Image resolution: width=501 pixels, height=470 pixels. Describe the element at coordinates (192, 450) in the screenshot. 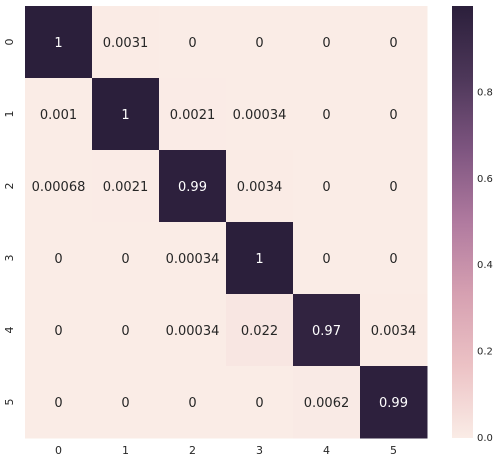

I see `x-tick-label: 2` at that location.